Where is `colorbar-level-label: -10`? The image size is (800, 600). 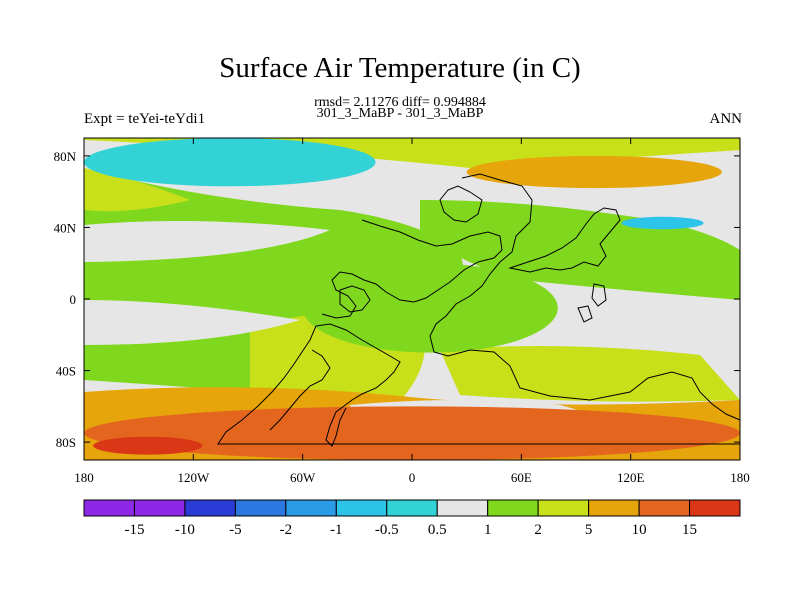
colorbar-level-label: -10 is located at coordinates (185, 530).